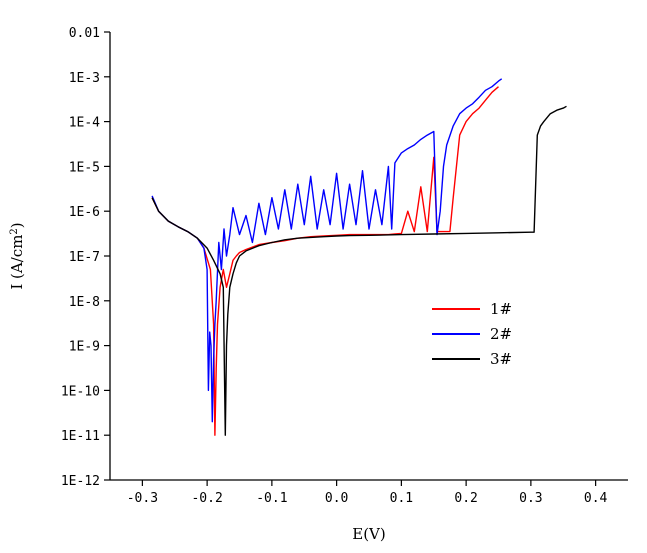 This screenshot has width=647, height=553. I want to click on x-tick-label: 0.1, so click(401, 498).